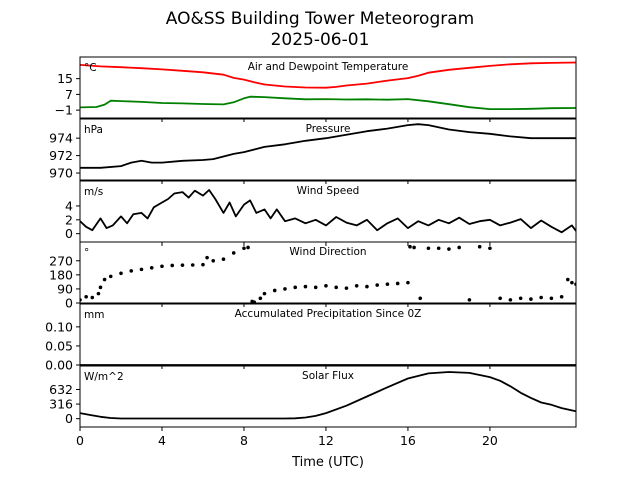 The image size is (640, 480). I want to click on y-tick-label: 0.00, so click(59, 365).